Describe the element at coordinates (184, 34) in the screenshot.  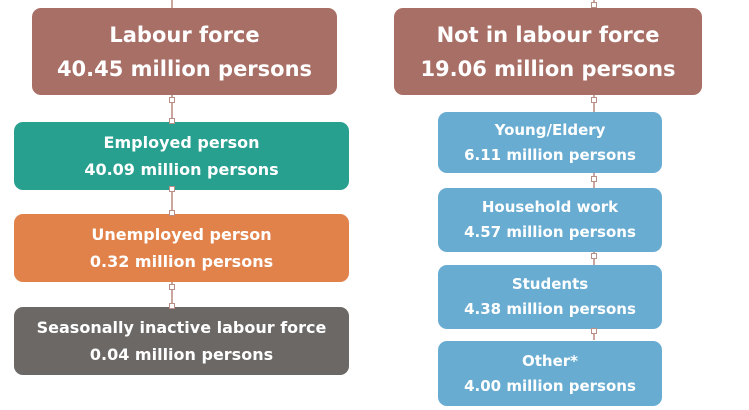
I see `title: Labour force` at that location.